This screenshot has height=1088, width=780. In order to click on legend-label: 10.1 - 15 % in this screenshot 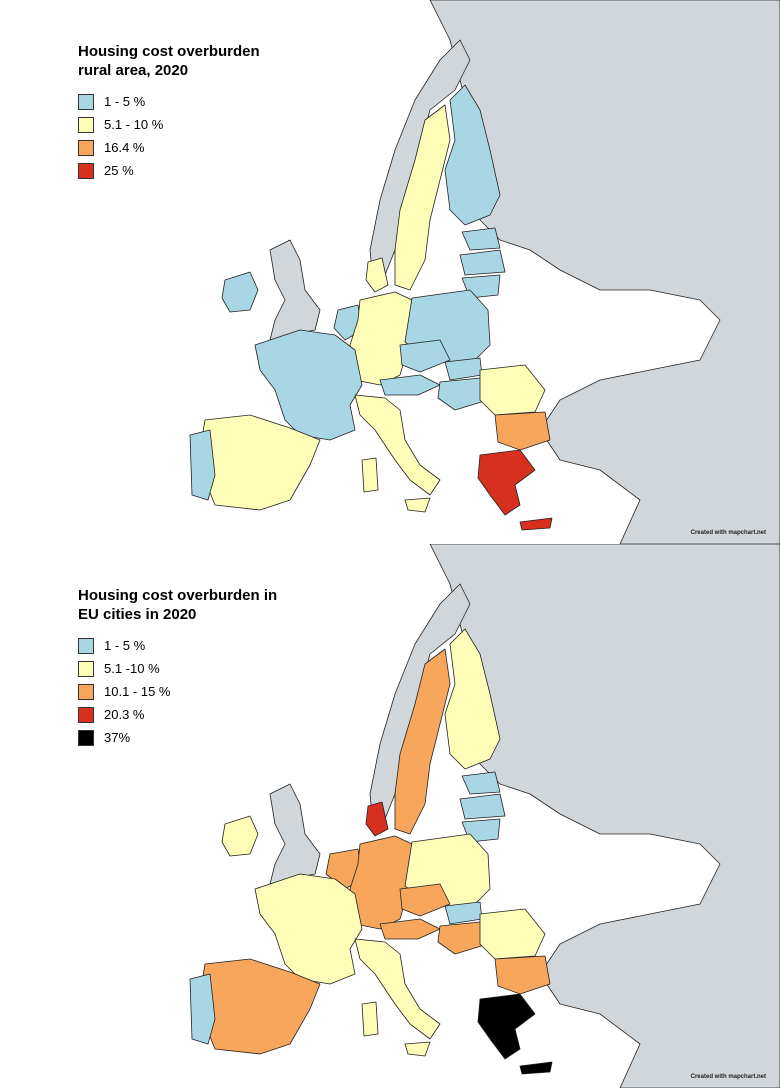, I will do `click(137, 691)`.